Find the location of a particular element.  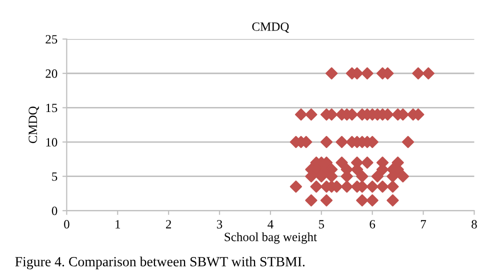

chart-title: CMDQ is located at coordinates (271, 27).